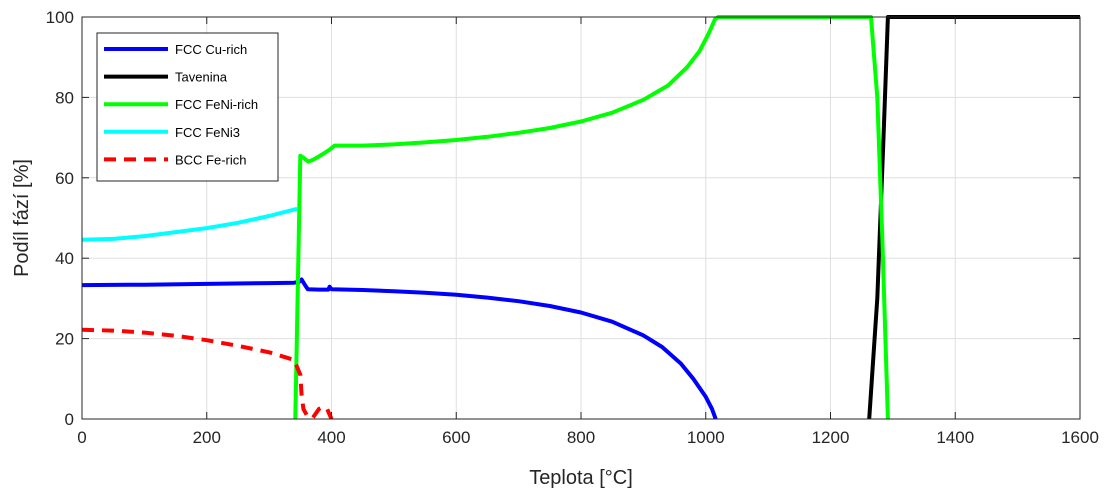 The height and width of the screenshot is (492, 1110). I want to click on legend-label-fcc-feni-rich: FCC FeNi-rich, so click(216, 104).